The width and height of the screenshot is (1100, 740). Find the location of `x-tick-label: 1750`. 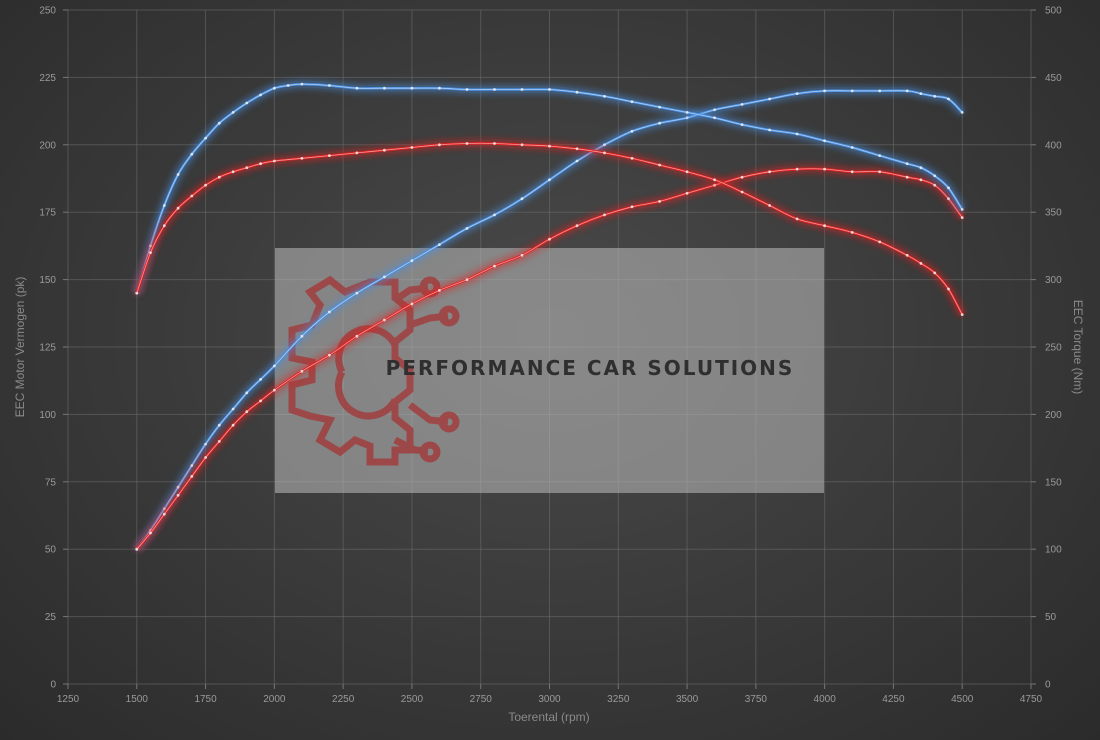

x-tick-label: 1750 is located at coordinates (205, 699).